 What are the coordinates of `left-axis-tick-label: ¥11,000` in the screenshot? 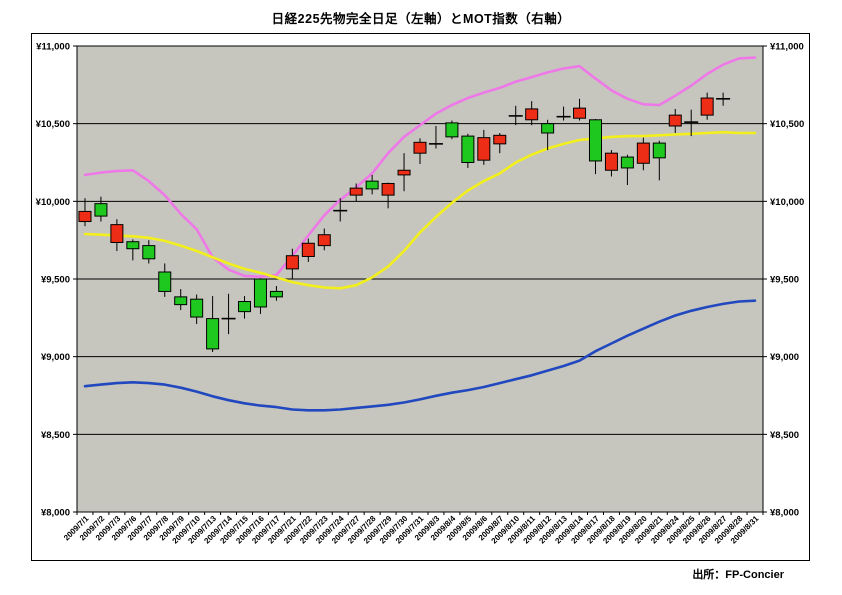 It's located at (53, 47).